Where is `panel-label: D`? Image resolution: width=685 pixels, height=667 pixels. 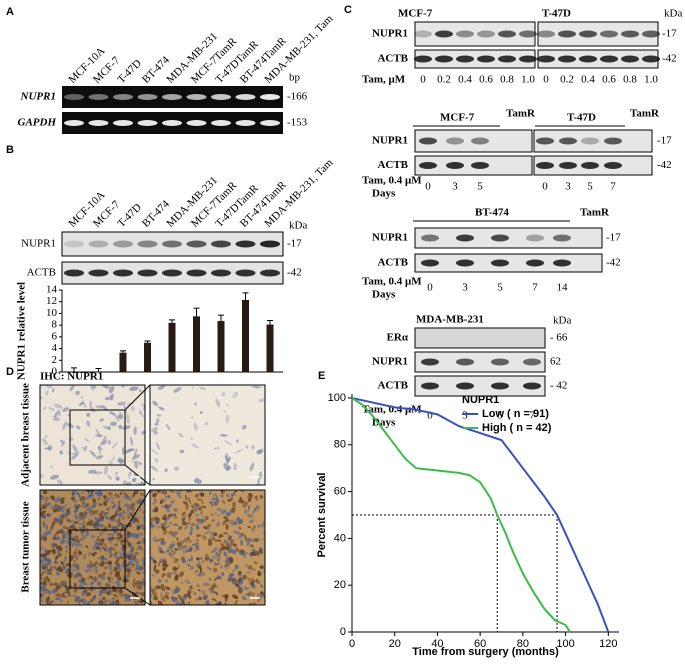
panel-label: D is located at coordinates (10, 372).